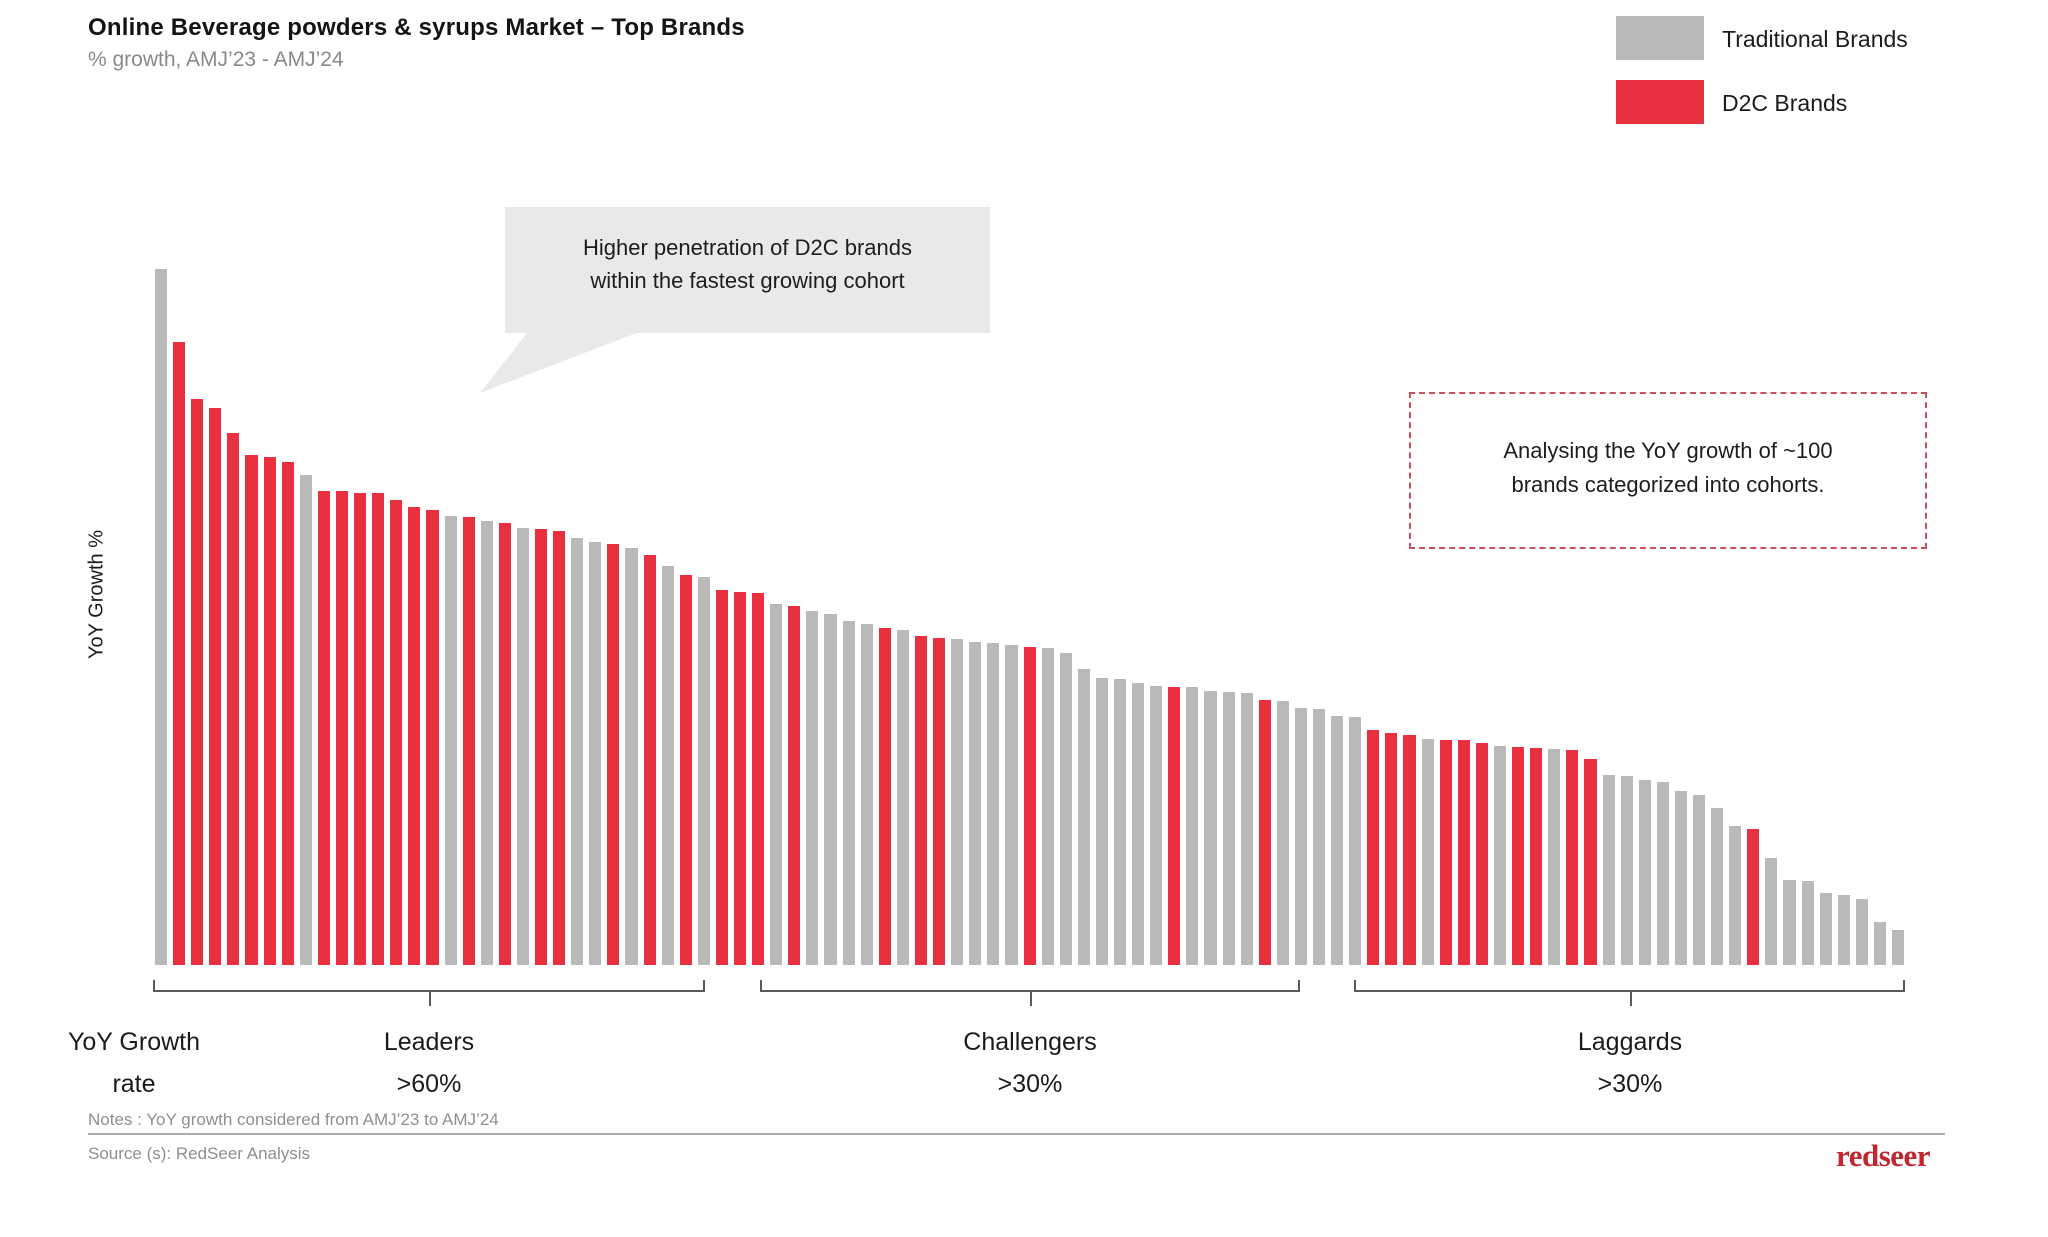 This screenshot has height=1237, width=2048. What do you see at coordinates (429, 1084) in the screenshot?
I see `cohort-threshold-leaders: >60%` at bounding box center [429, 1084].